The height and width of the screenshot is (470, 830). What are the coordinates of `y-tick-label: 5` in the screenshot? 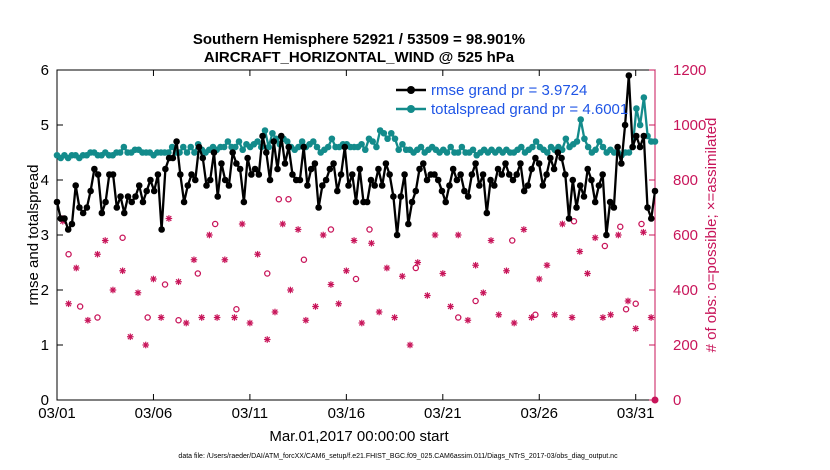 It's located at (45, 125).